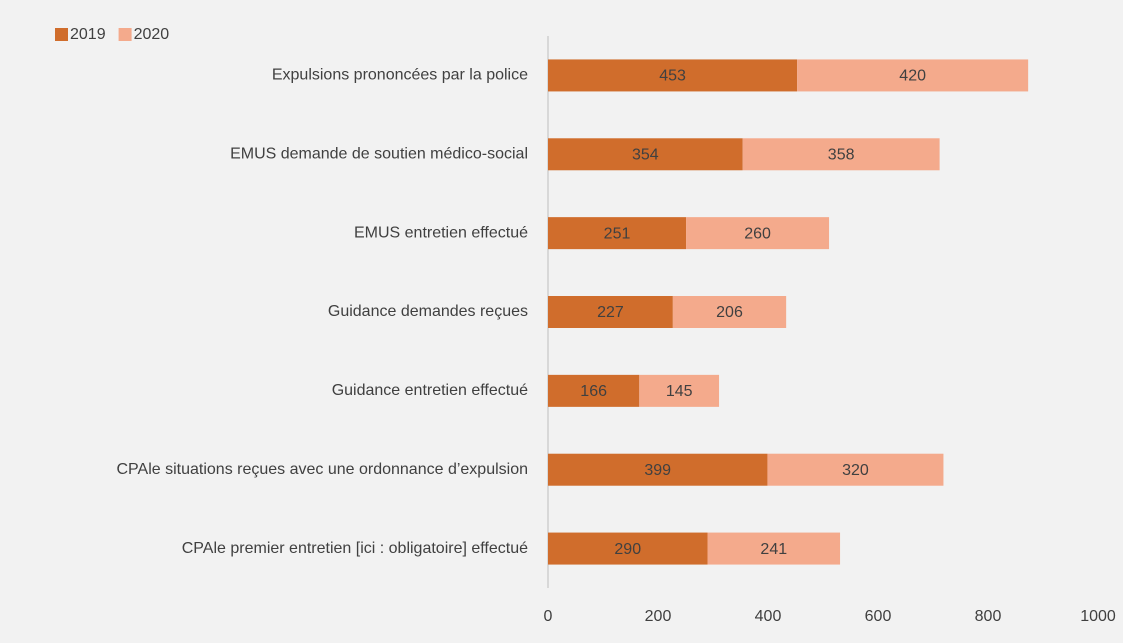  I want to click on x-tick-label: 800, so click(988, 616).